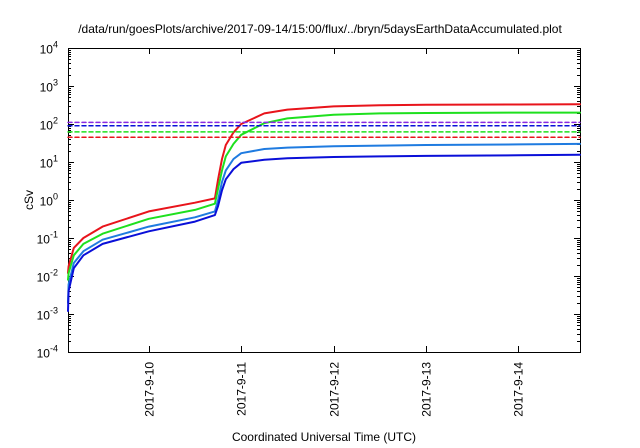 This screenshot has height=448, width=640. I want to click on y-axis-label: cSv, so click(29, 200).